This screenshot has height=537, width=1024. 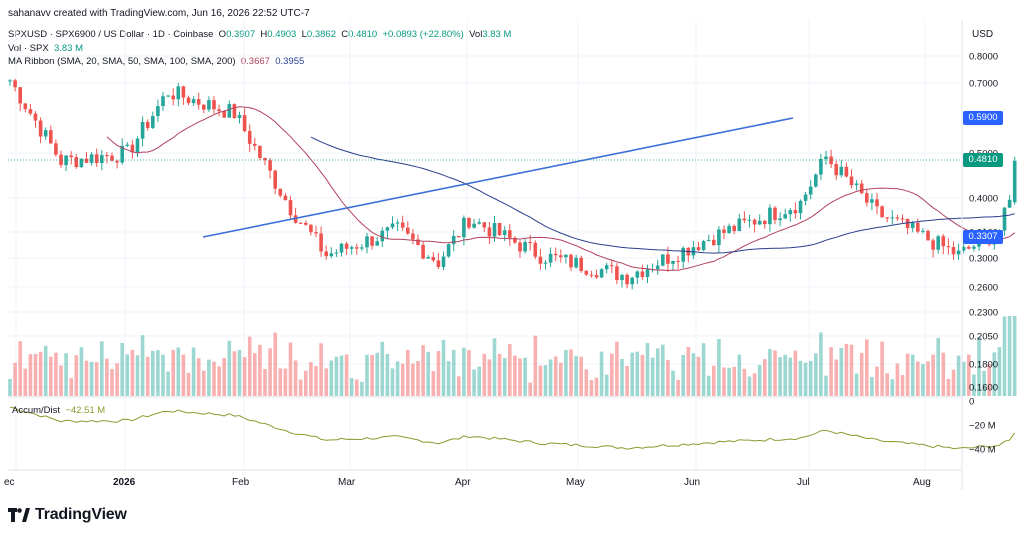 What do you see at coordinates (345, 34) in the screenshot?
I see `close-label: C` at bounding box center [345, 34].